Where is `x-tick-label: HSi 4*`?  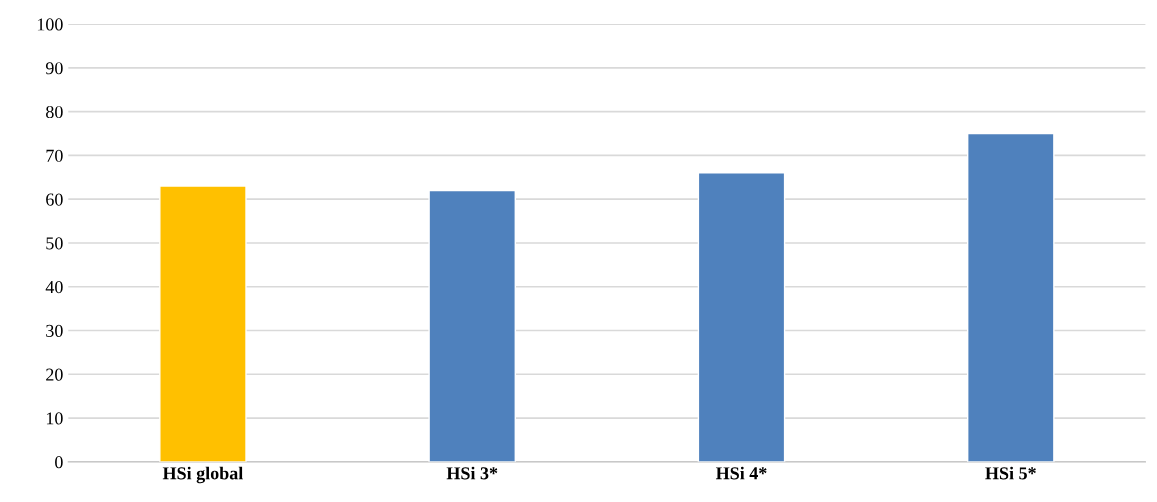 x-tick-label: HSi 4* is located at coordinates (741, 473).